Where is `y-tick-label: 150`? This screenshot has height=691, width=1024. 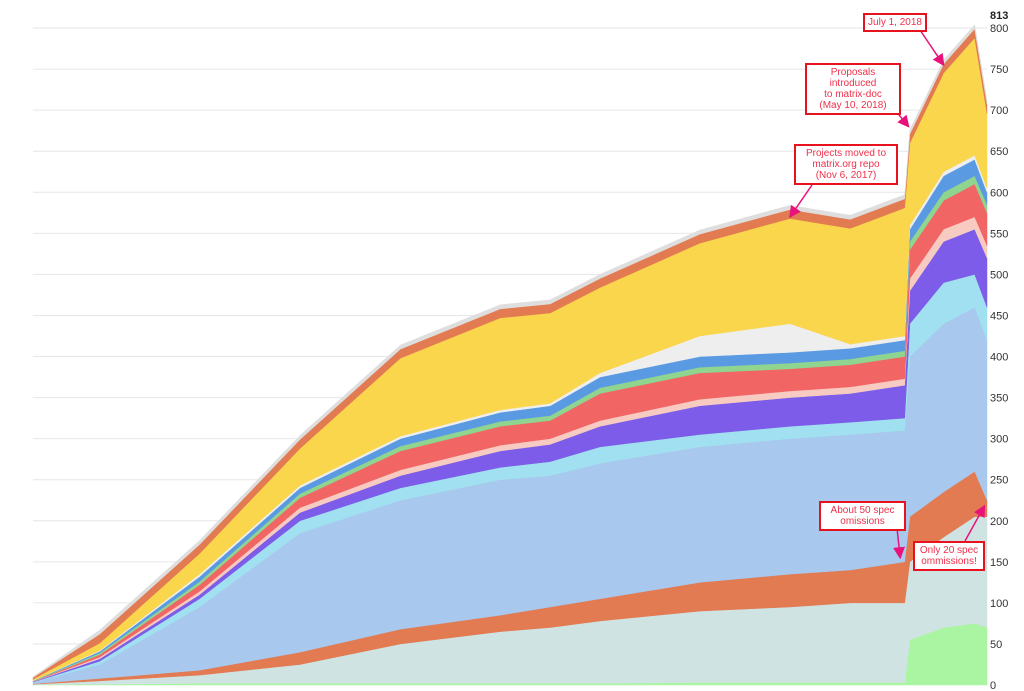 y-tick-label: 150 is located at coordinates (999, 563).